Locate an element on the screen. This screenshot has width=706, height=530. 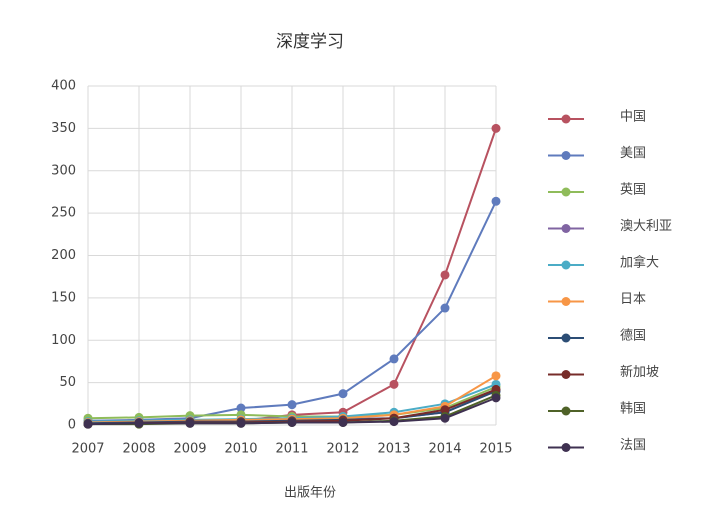
legend-label: 日本 is located at coordinates (633, 299).